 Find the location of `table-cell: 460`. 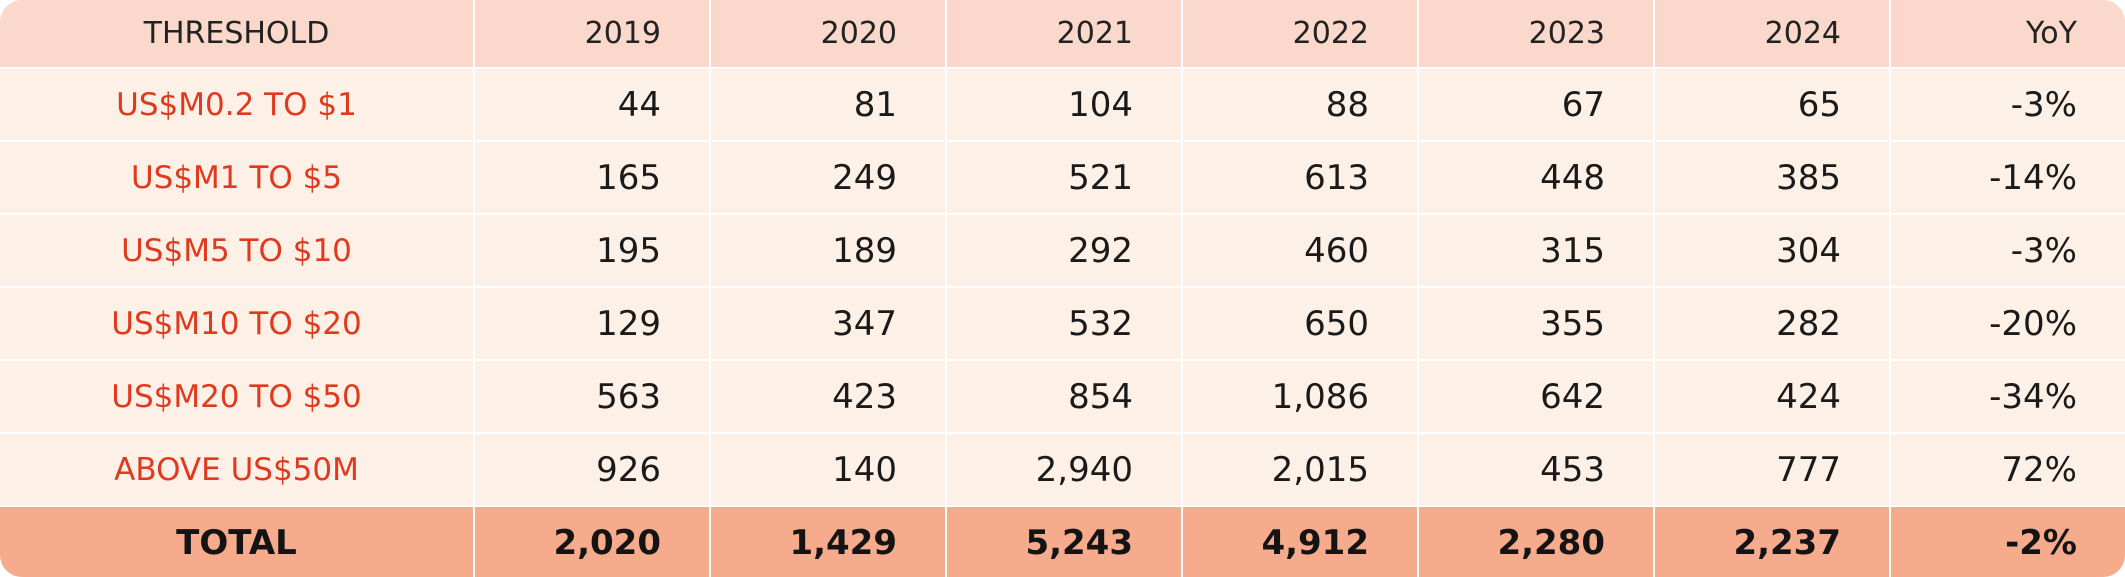

table-cell: 460 is located at coordinates (1300, 251).